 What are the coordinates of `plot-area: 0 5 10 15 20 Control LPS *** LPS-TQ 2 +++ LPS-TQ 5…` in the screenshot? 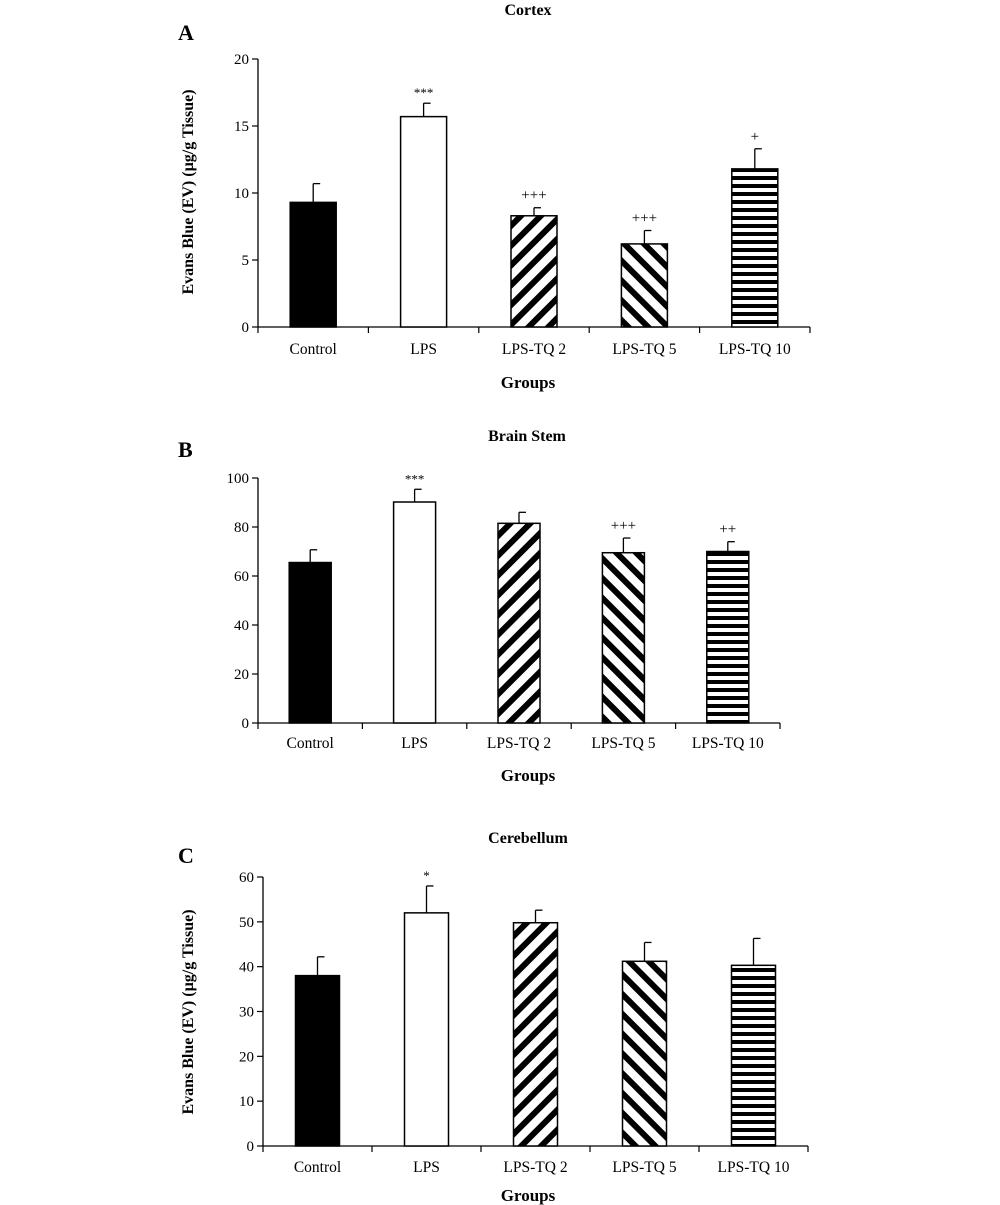 It's located at (522, 205).